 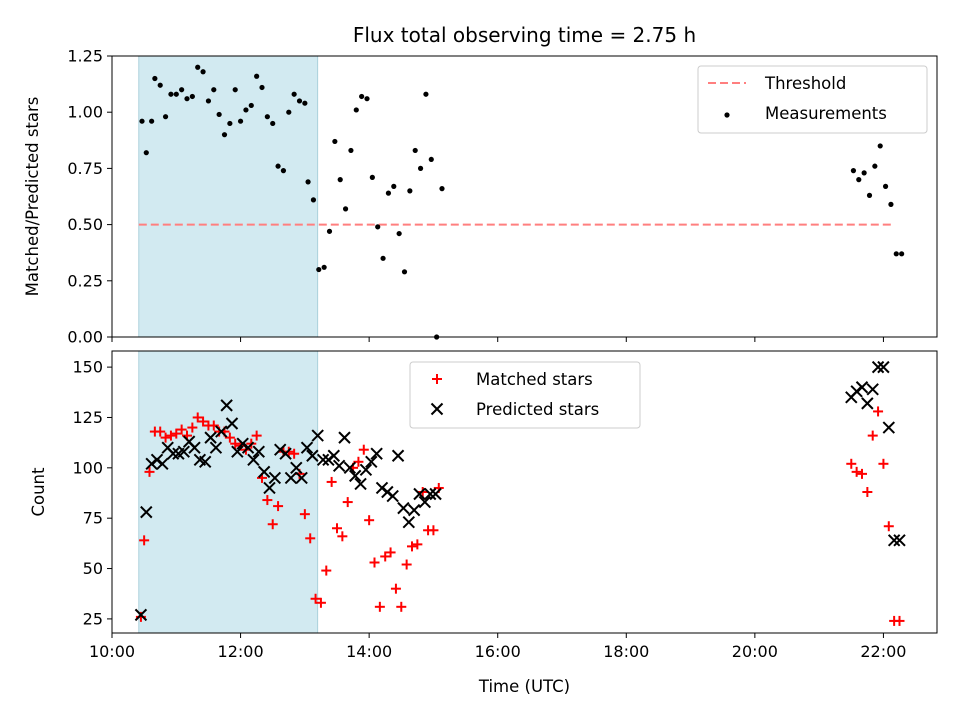 I want to click on x-tick-label: 12:00, so click(x=241, y=651).